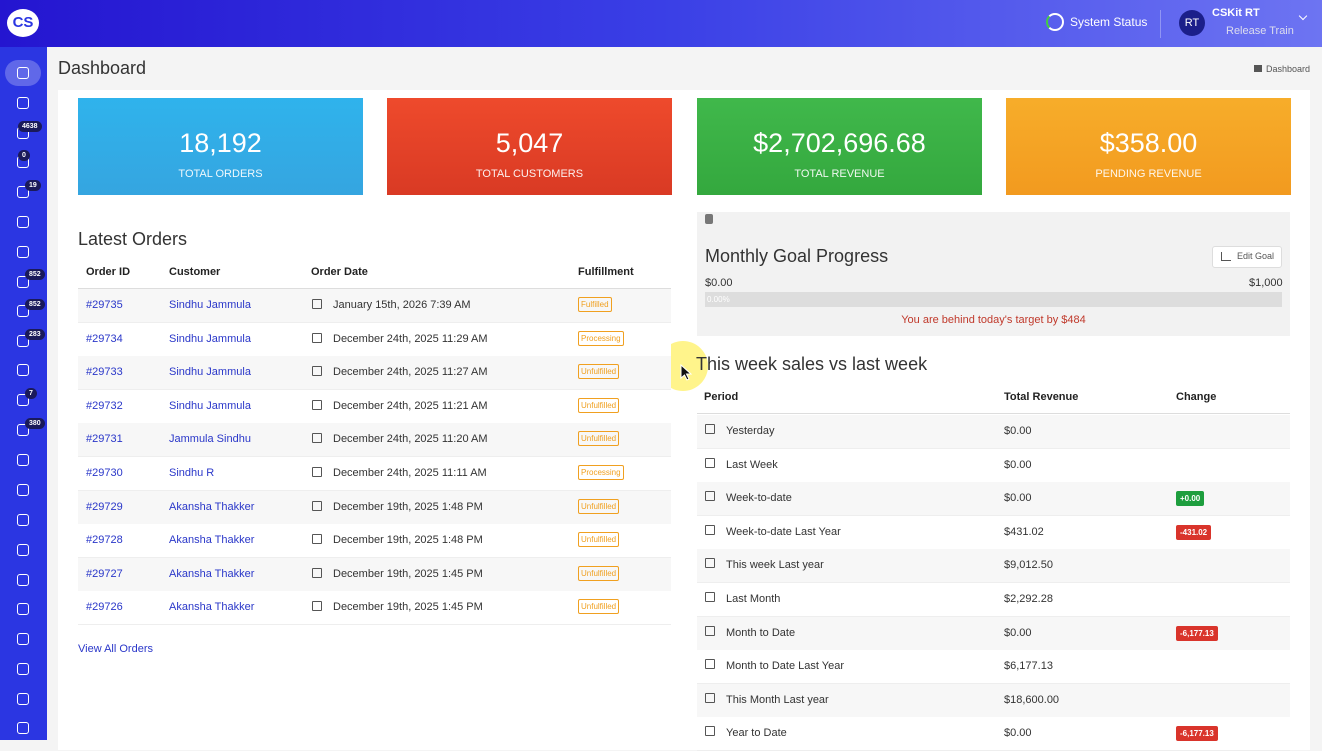 The width and height of the screenshot is (1322, 751). Describe the element at coordinates (1256, 256) in the screenshot. I see `edit-goal-label: Edit Goal` at that location.